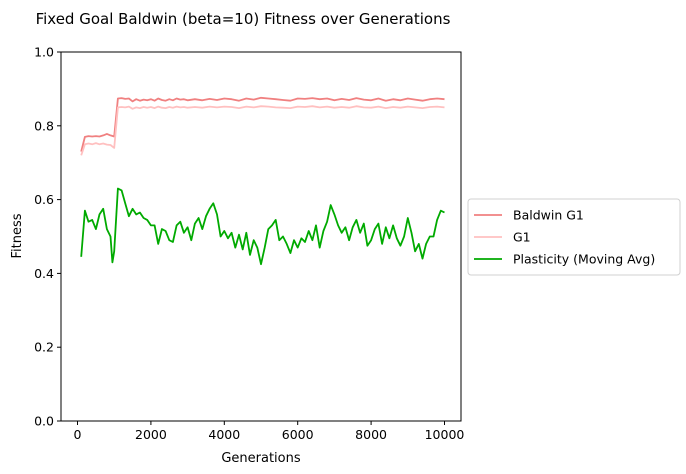 This screenshot has width=686, height=474. I want to click on y-tick-label: 0.4, so click(44, 273).